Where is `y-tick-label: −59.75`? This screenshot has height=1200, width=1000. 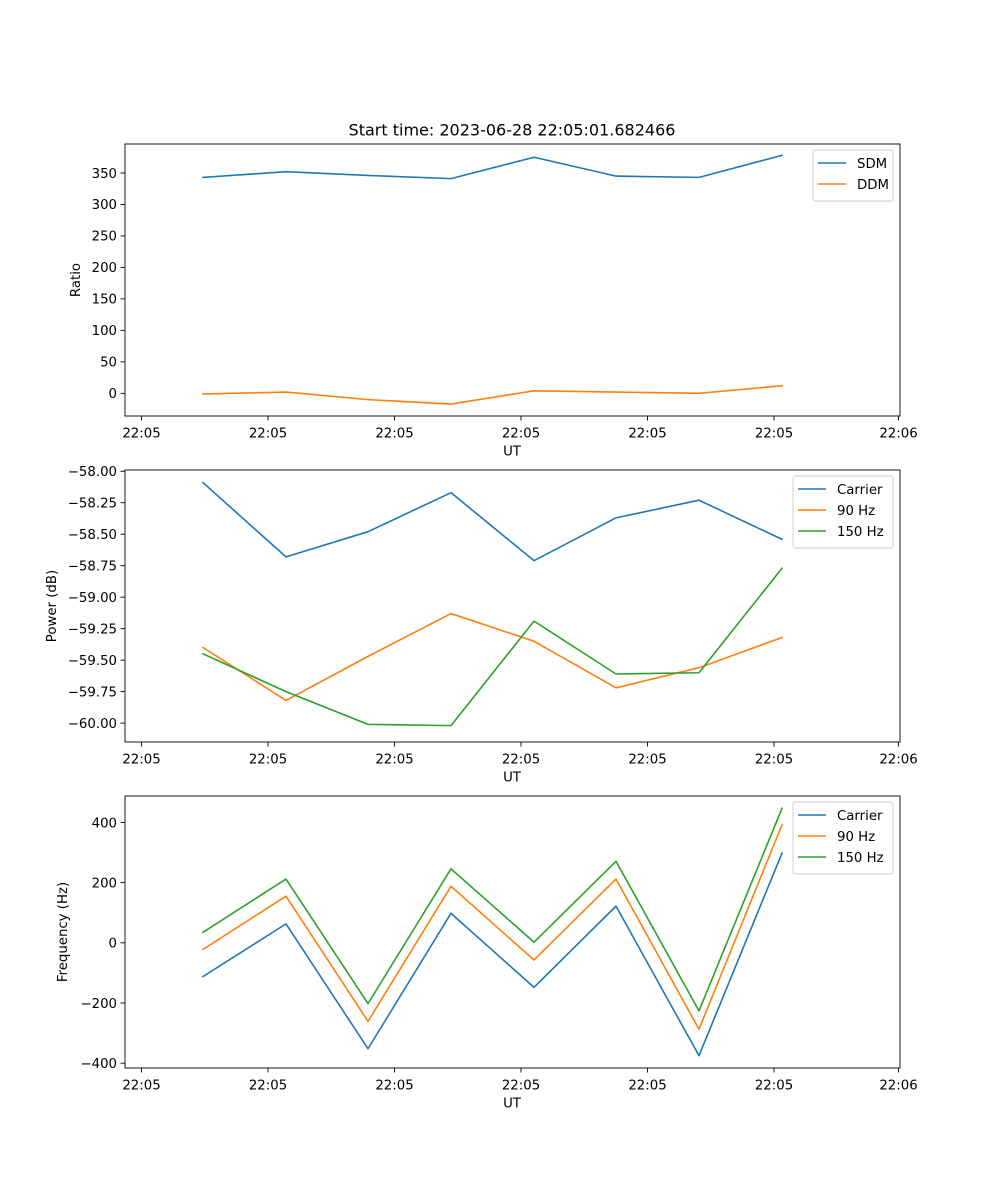
y-tick-label: −59.75 is located at coordinates (92, 692).